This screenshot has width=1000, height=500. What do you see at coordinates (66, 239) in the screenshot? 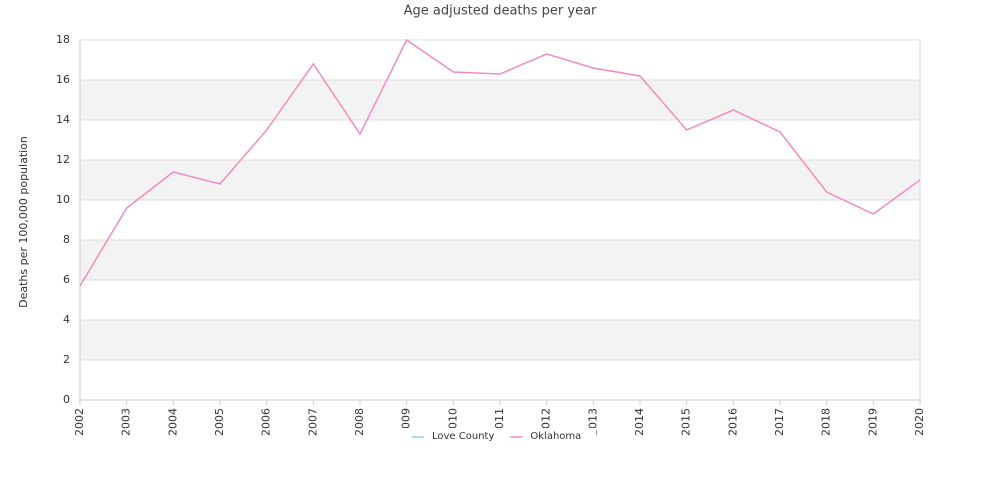
I see `y-tick-label: 8` at bounding box center [66, 239].